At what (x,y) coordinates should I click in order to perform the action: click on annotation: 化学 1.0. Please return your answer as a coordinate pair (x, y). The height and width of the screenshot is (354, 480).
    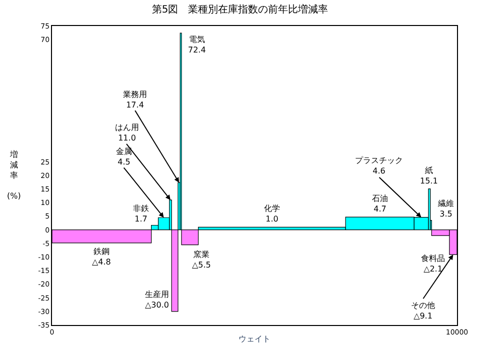
    Looking at the image, I should click on (272, 214).